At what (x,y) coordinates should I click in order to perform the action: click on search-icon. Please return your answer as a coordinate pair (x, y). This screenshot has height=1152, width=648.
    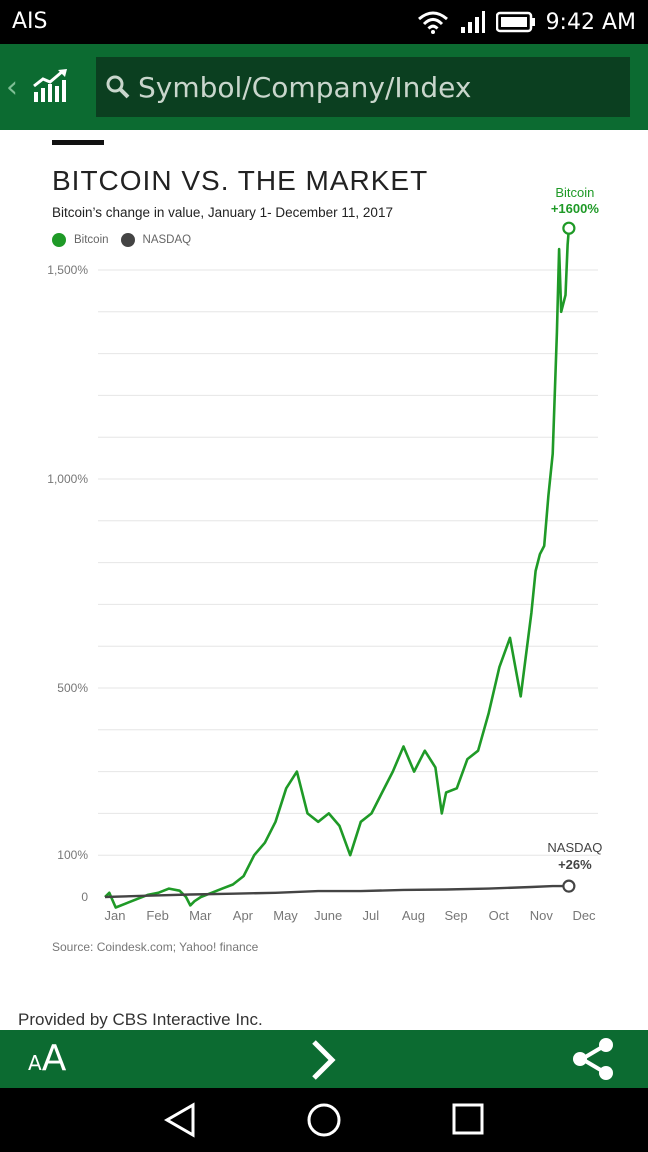
    Looking at the image, I should click on (118, 87).